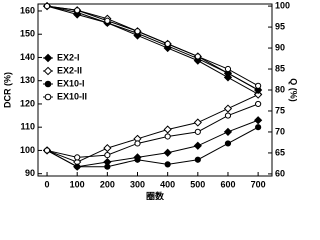 This screenshot has height=240, width=320. I want to click on y-tick-label: 100, so click(27, 150).